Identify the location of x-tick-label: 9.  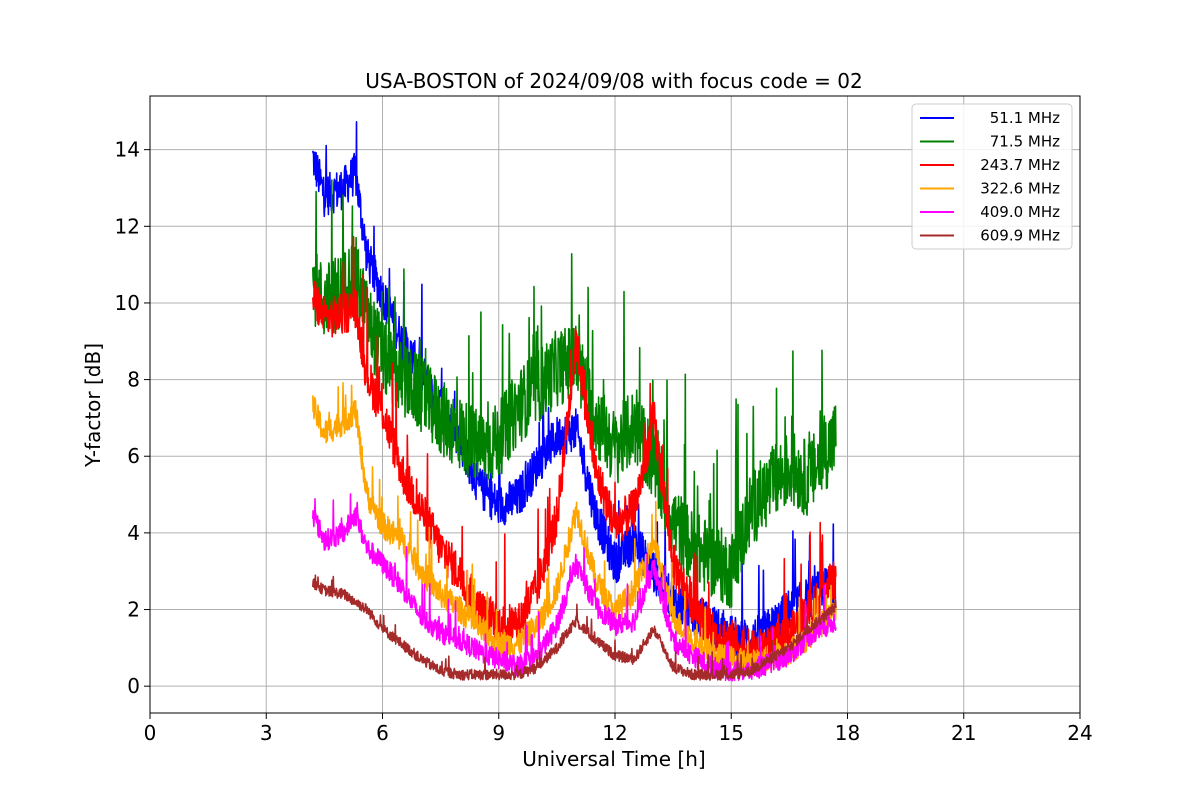
(498, 733).